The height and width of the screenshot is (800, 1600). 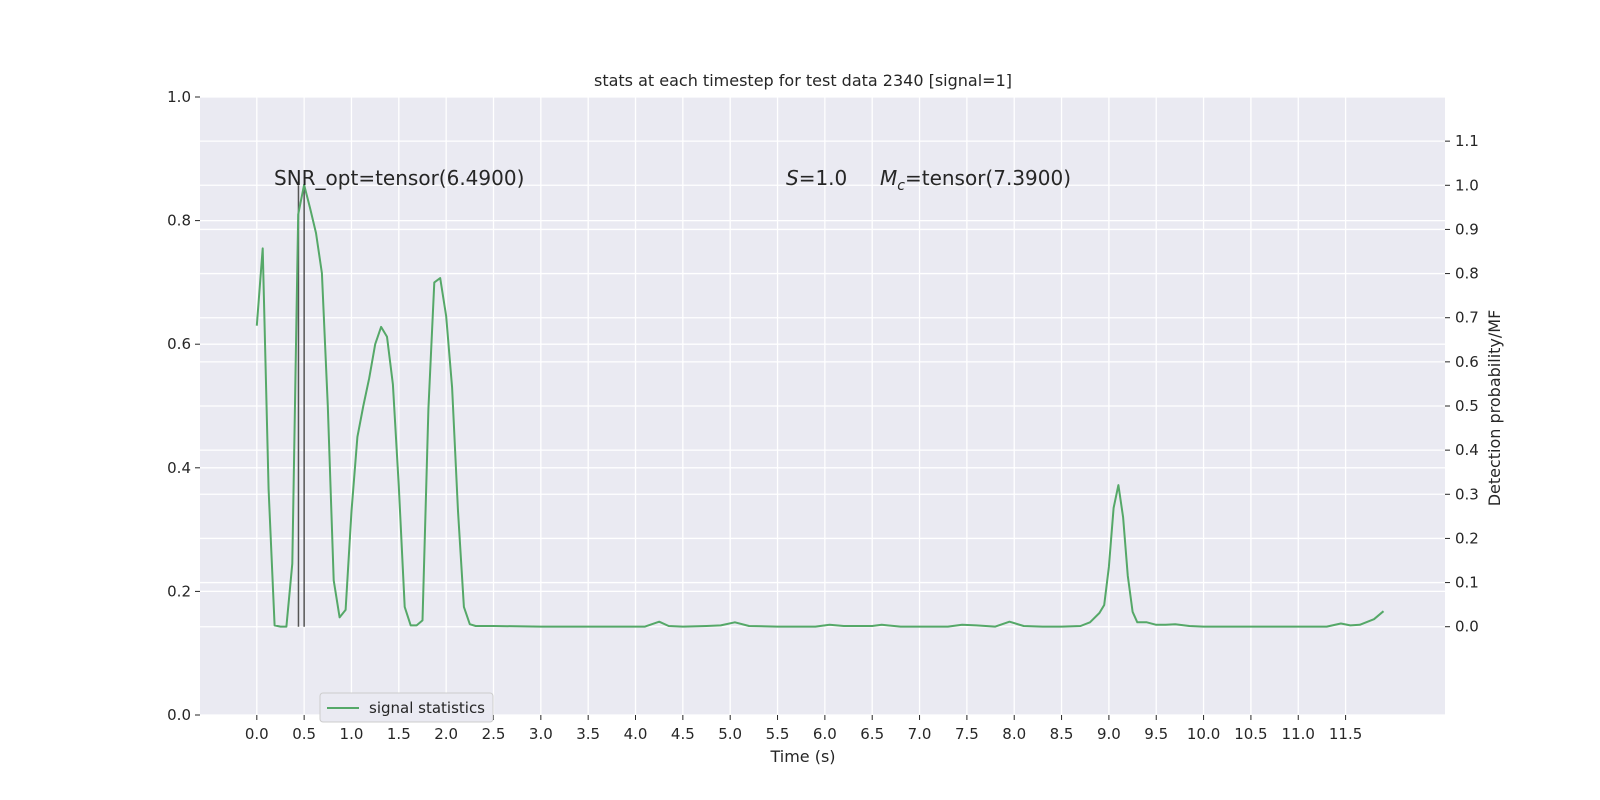 What do you see at coordinates (816, 178) in the screenshot?
I see `spin-annotation: S=1.0` at bounding box center [816, 178].